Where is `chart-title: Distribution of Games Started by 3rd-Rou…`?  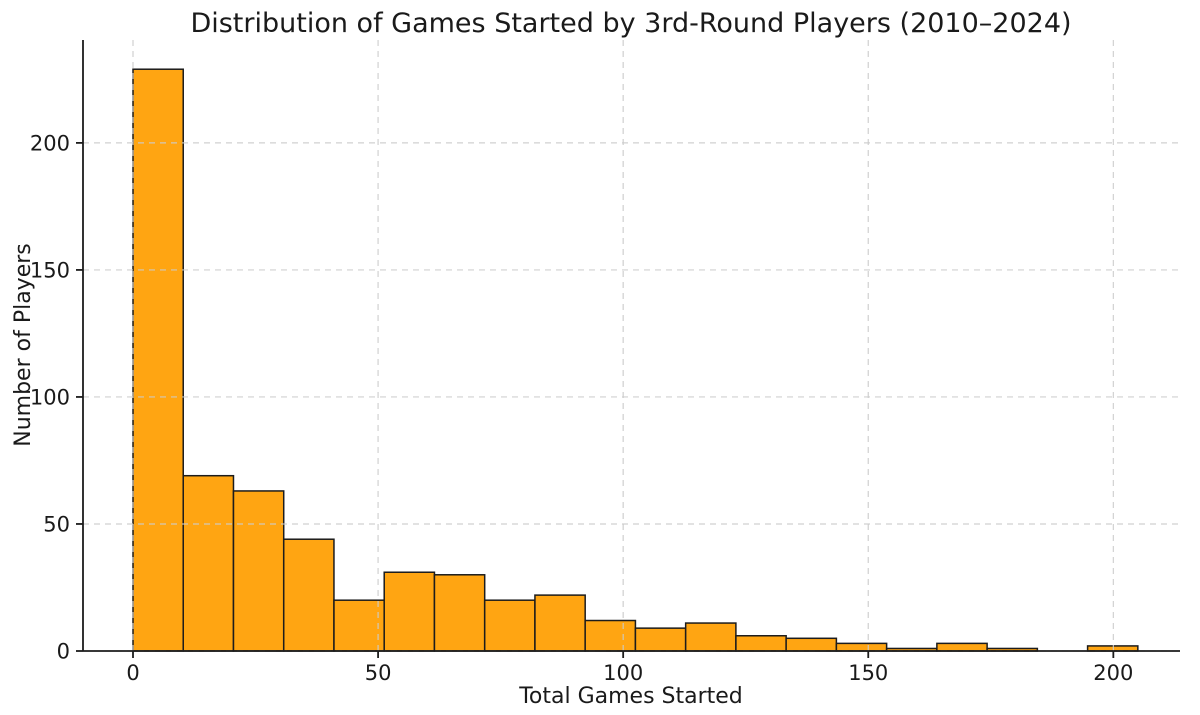
chart-title: Distribution of Games Started by 3rd-Rou… is located at coordinates (630, 23).